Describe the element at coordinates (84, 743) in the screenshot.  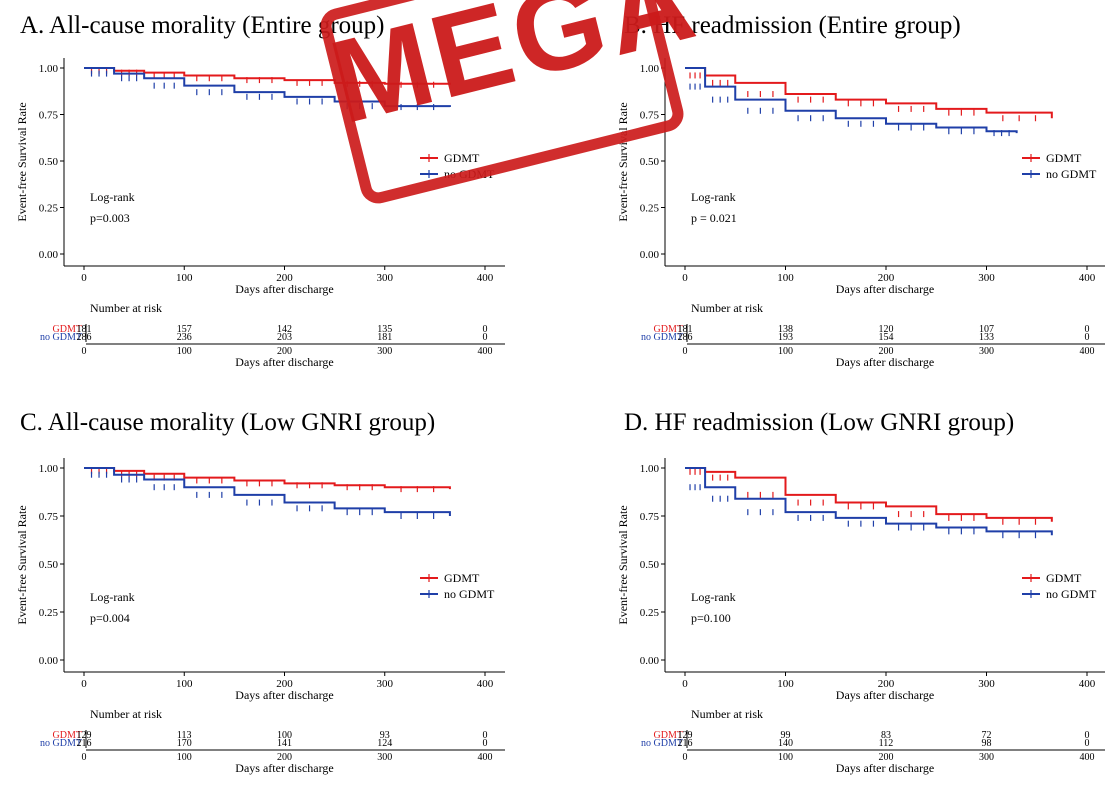
I see `risk-value: 216` at that location.